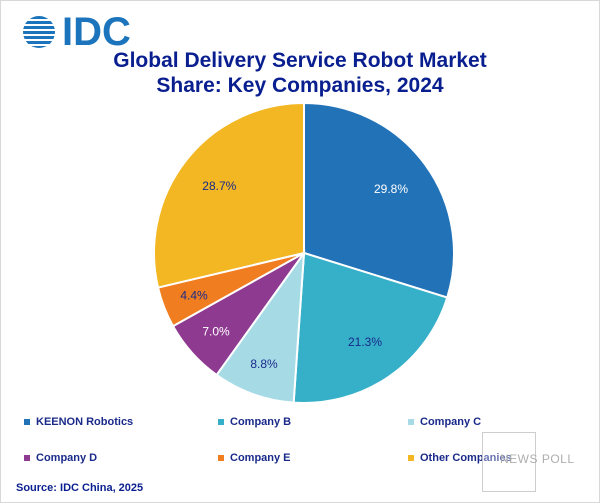  I want to click on source-note: Source: IDC China, 2025, so click(80, 488).